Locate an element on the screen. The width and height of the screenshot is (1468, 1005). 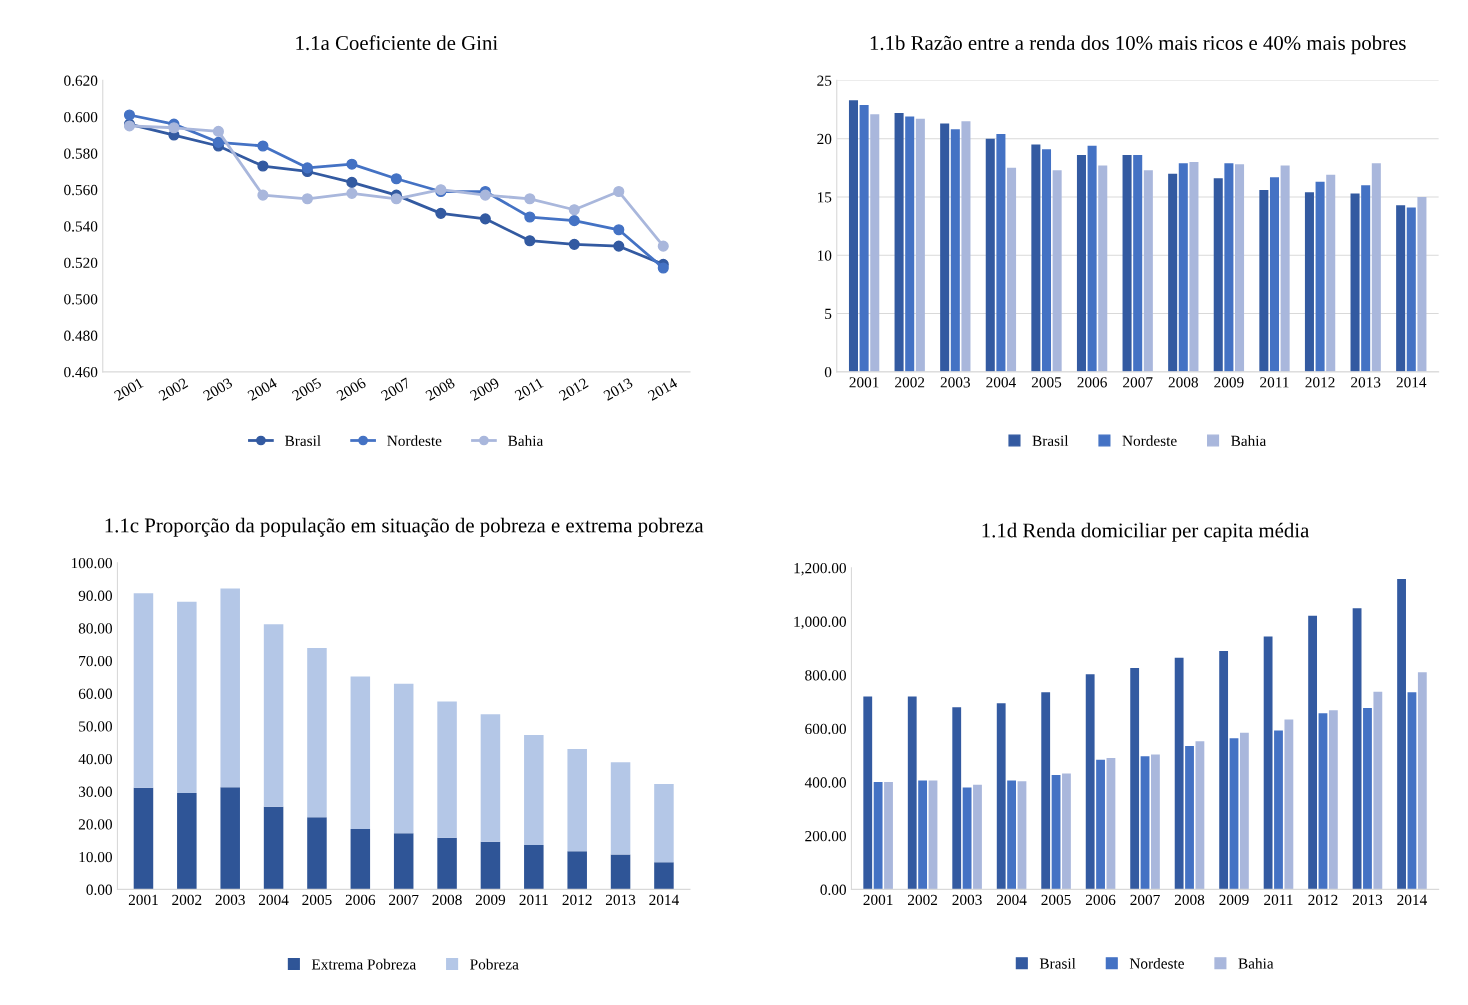
y-tick-label: 0.560 is located at coordinates (81, 190).